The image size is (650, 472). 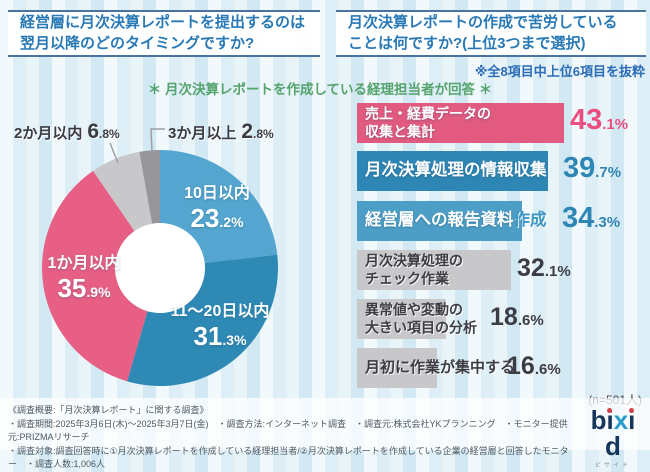 I want to click on bar-value: 32.1%, so click(x=544, y=268).